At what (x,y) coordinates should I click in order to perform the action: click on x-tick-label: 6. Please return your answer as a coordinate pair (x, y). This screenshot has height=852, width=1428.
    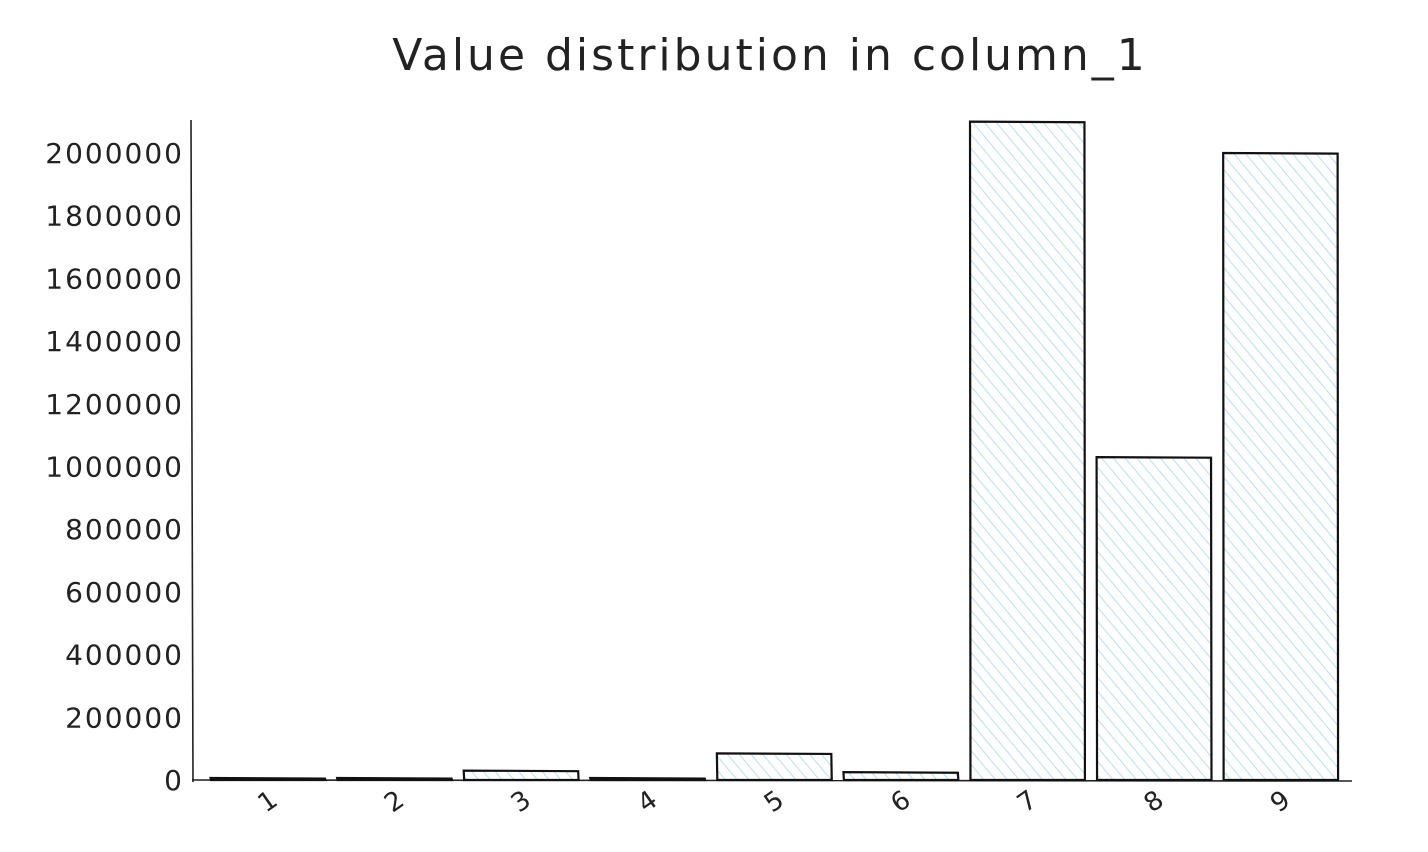
    Looking at the image, I should click on (901, 802).